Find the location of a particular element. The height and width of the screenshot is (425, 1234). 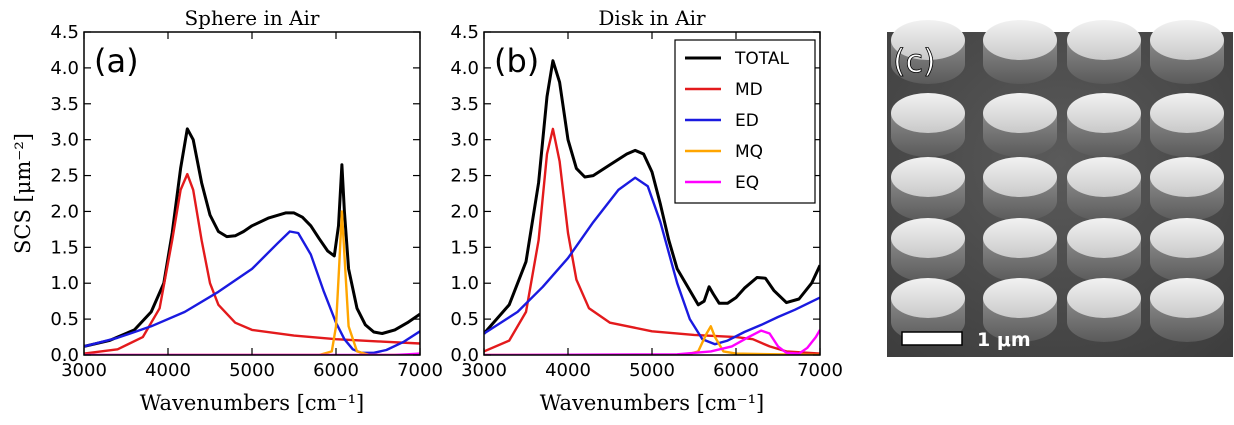

scale-bar is located at coordinates (932, 338).